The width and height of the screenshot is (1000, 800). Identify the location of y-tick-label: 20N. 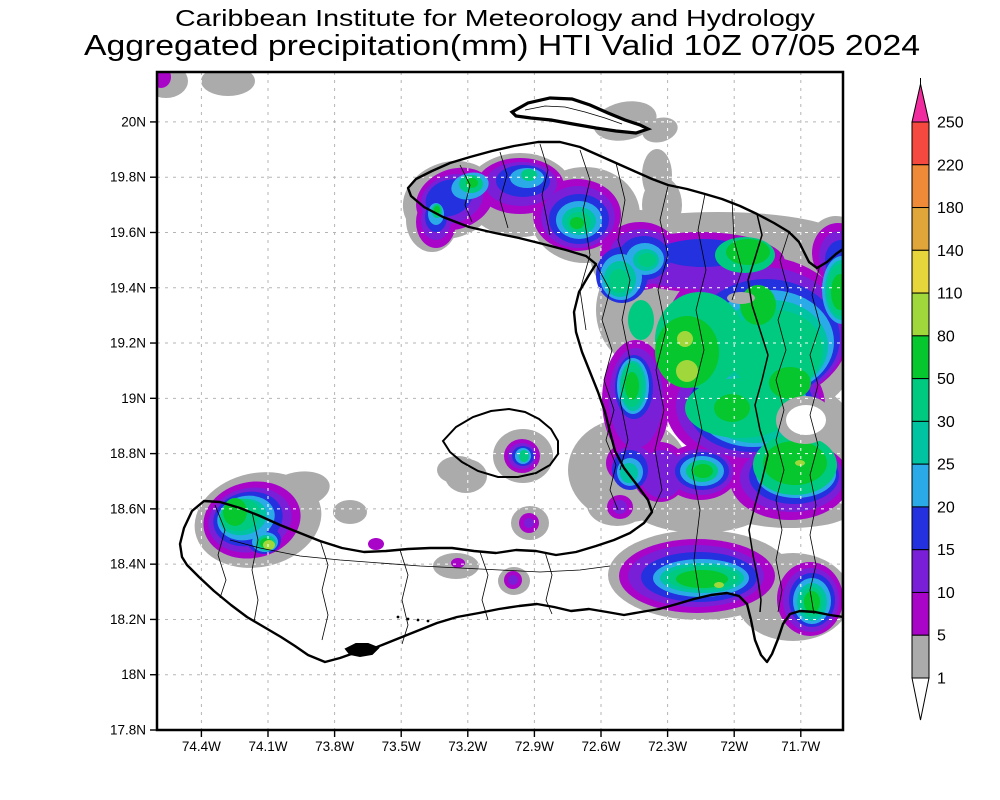
(133, 121).